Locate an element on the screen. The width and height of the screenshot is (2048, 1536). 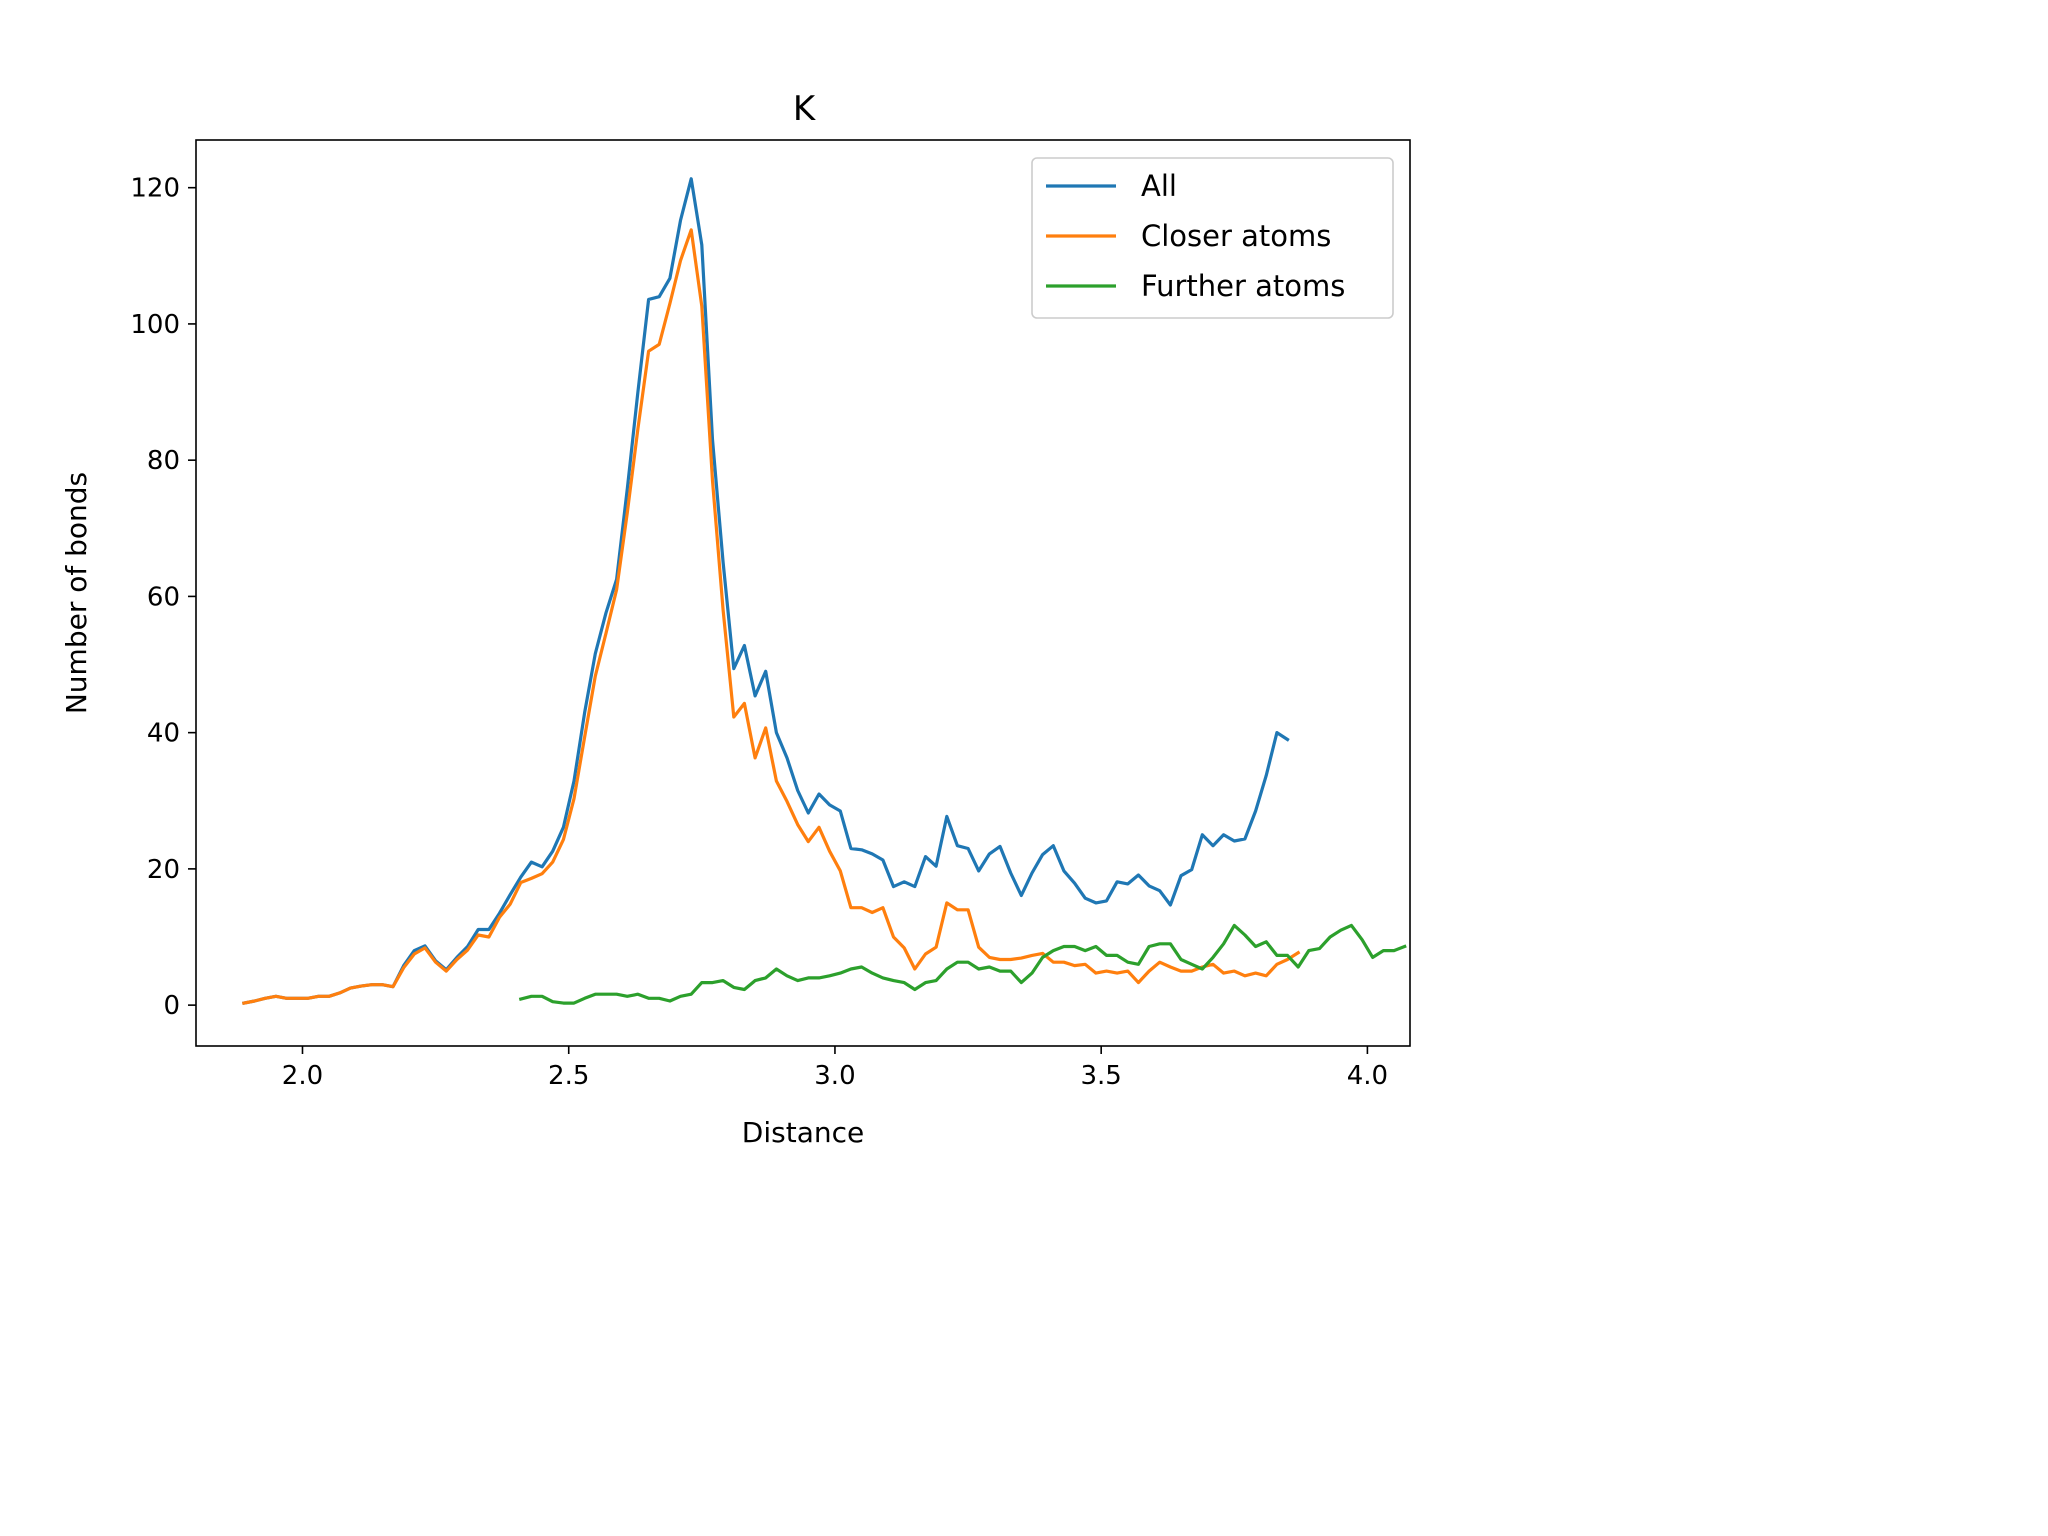
y-axis-title: Number of bonds is located at coordinates (76, 593).